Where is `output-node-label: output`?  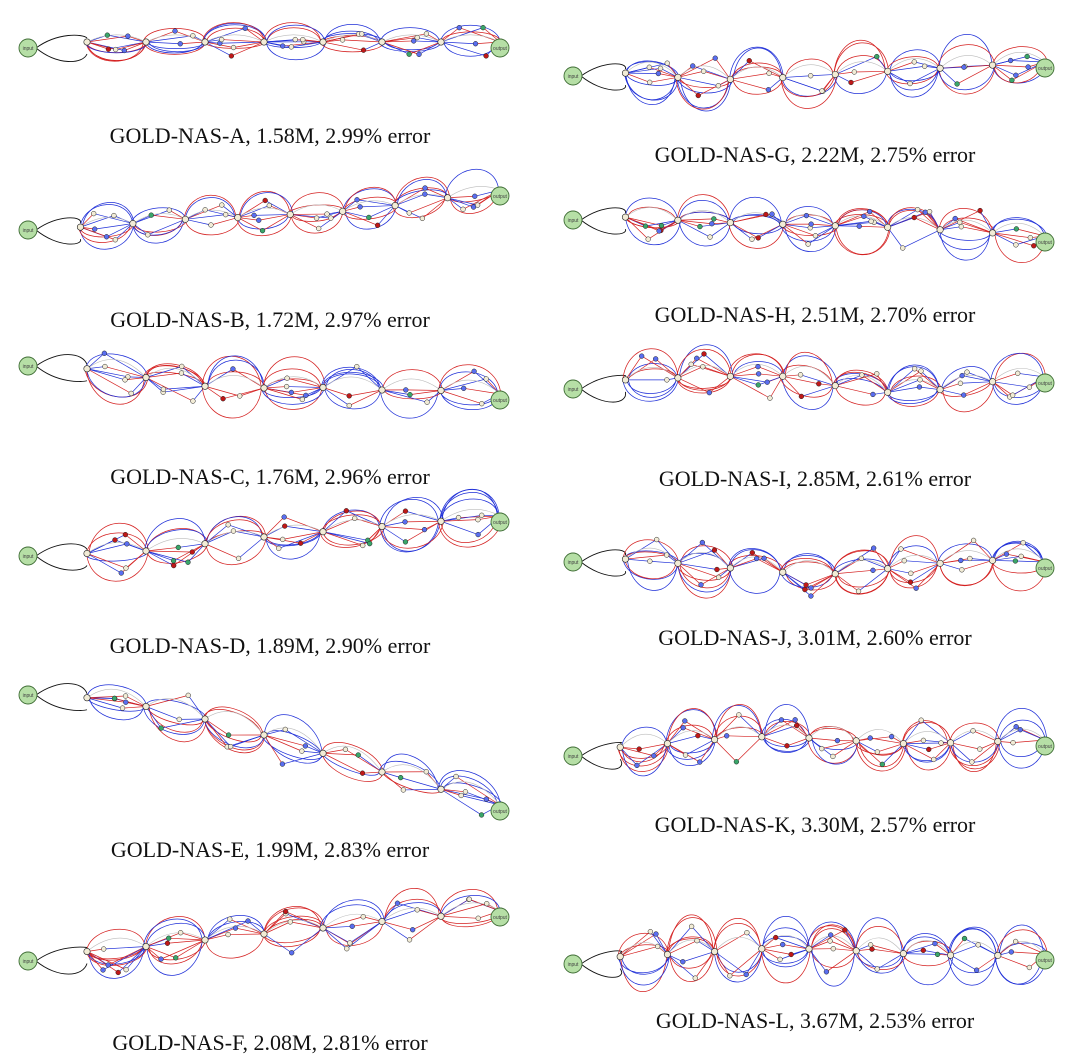
output-node-label: output is located at coordinates (500, 918).